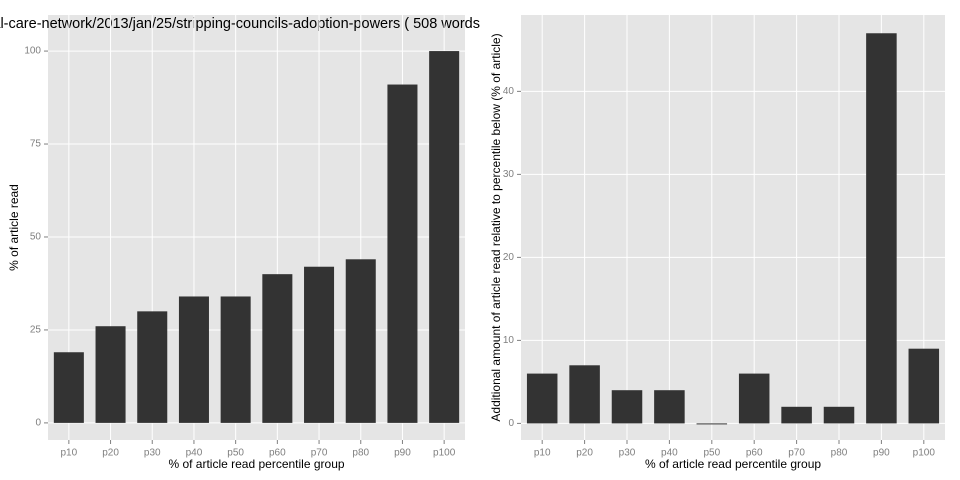  Describe the element at coordinates (509, 257) in the screenshot. I see `y-tick-label: 20` at that location.